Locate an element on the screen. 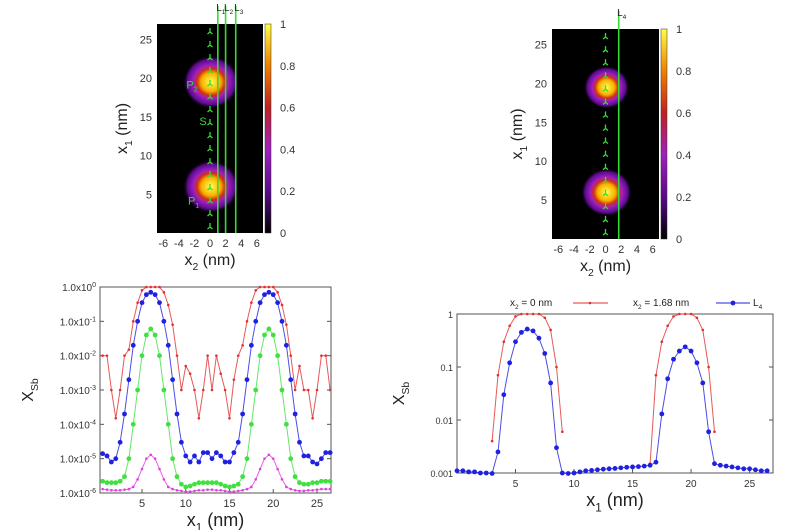  cut-line-label: L1 is located at coordinates (221, 9).